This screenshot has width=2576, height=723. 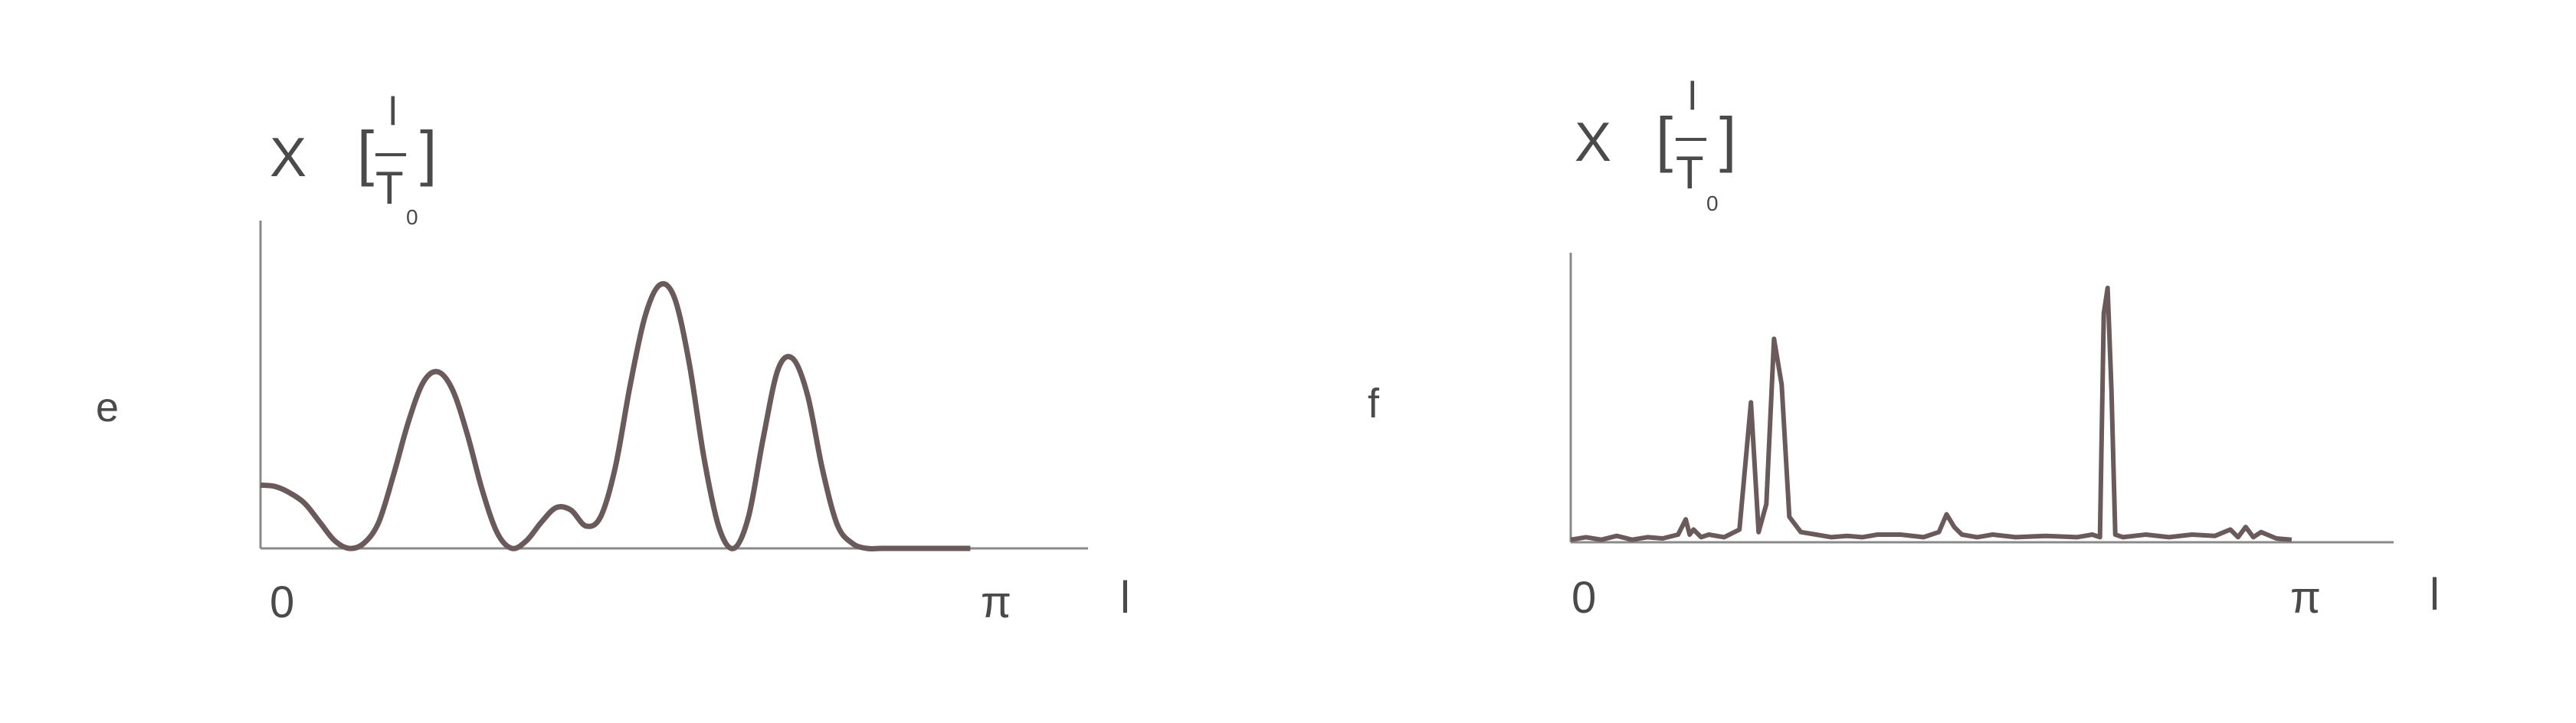 What do you see at coordinates (1664, 139) in the screenshot?
I see `y-axis-open-bracket-f: [` at bounding box center [1664, 139].